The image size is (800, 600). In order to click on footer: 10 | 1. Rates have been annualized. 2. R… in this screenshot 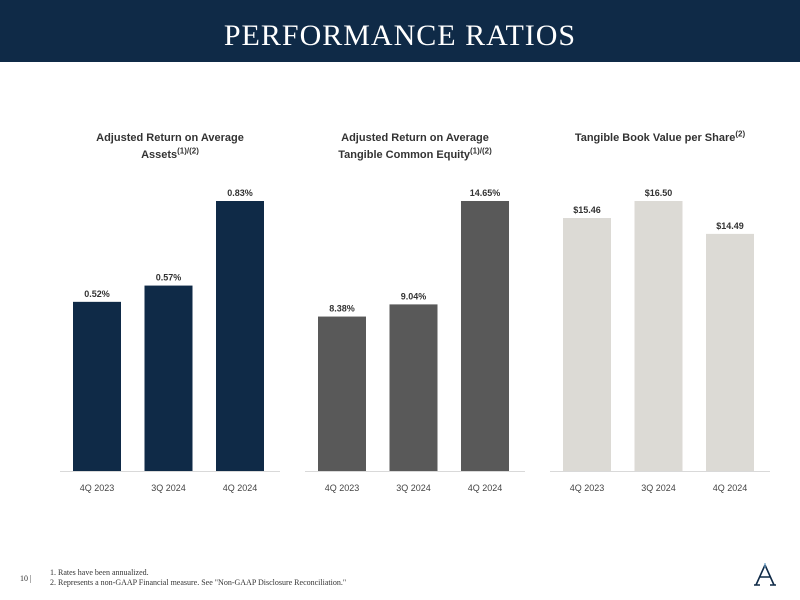, I will do `click(183, 578)`.